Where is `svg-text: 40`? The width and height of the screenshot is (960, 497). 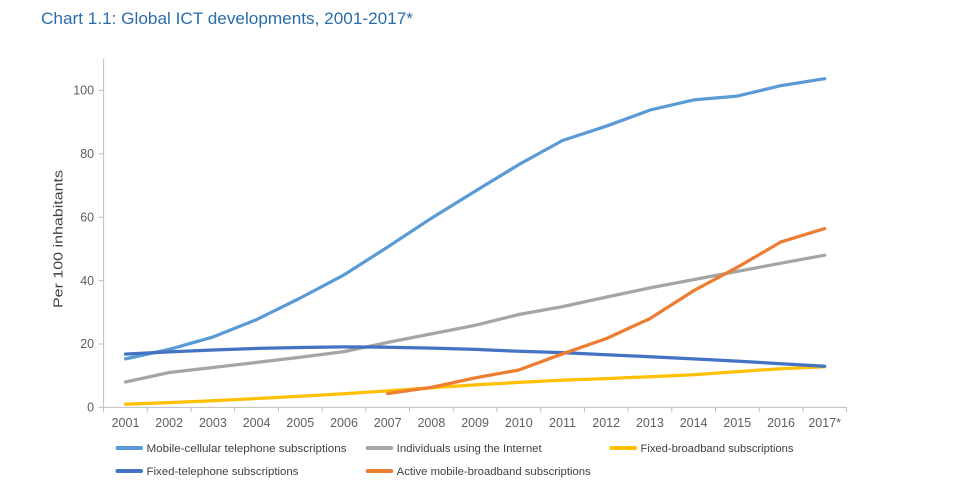
svg-text: 40 is located at coordinates (87, 281).